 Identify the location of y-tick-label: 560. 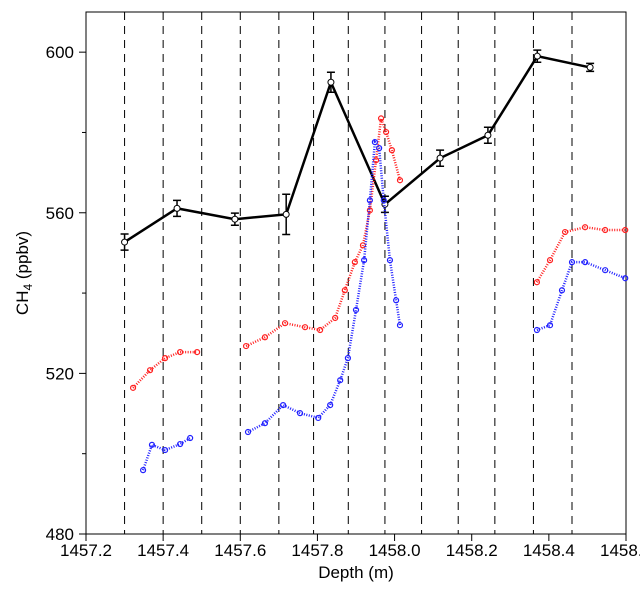
(60, 213).